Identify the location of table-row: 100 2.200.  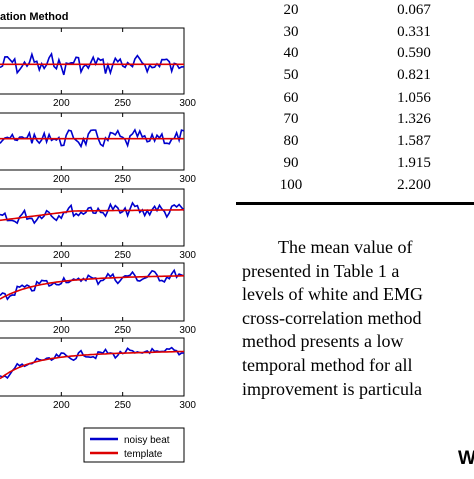
(355, 185).